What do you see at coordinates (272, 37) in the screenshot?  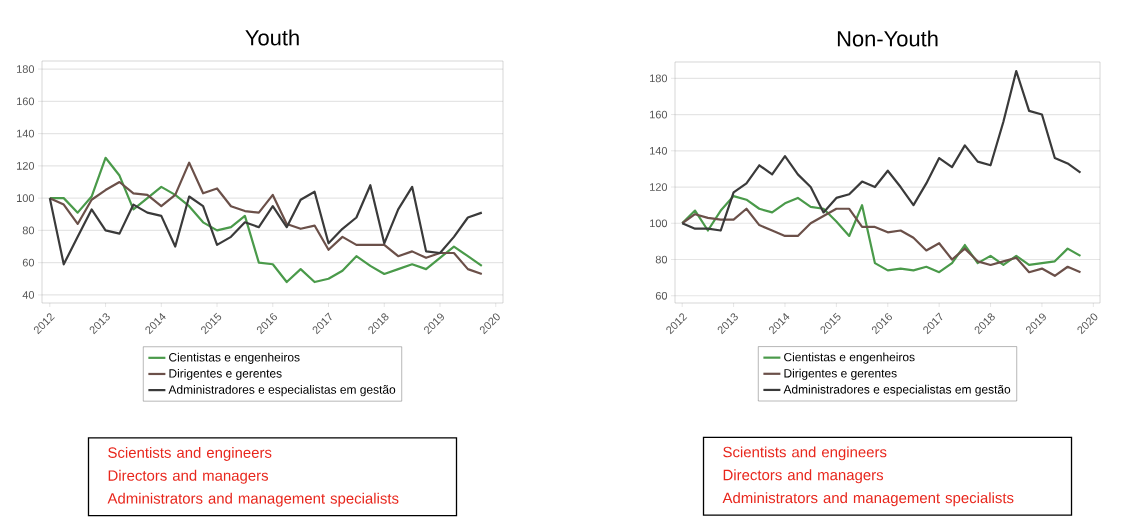 I see `chart-title: Youth` at bounding box center [272, 37].